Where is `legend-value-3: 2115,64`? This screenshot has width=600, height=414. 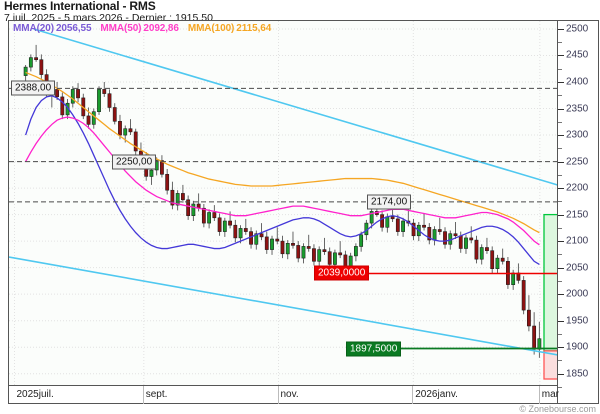
legend-value-3: 2115,64 is located at coordinates (254, 28).